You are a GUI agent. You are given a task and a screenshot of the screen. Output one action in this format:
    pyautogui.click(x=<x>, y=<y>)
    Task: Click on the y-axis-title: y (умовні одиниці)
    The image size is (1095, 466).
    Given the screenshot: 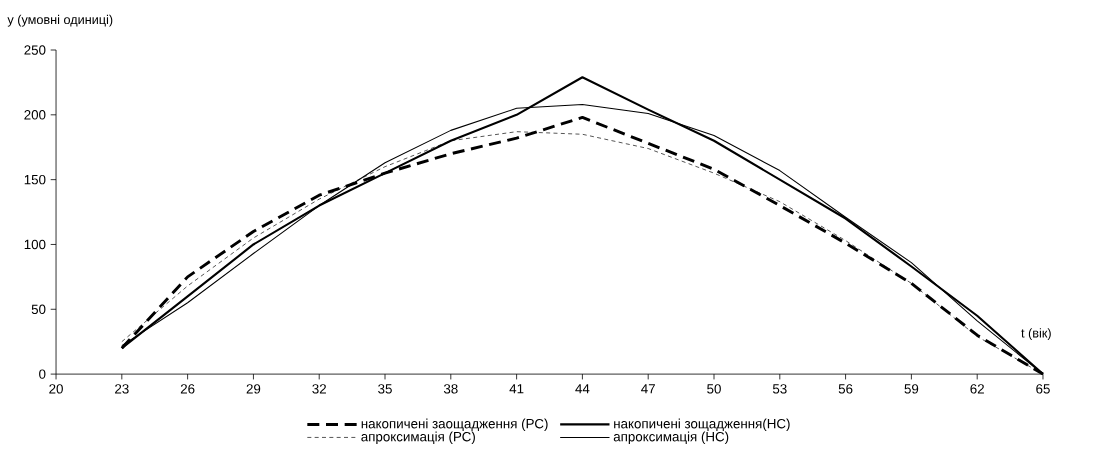 What is the action you would take?
    pyautogui.click(x=60, y=20)
    